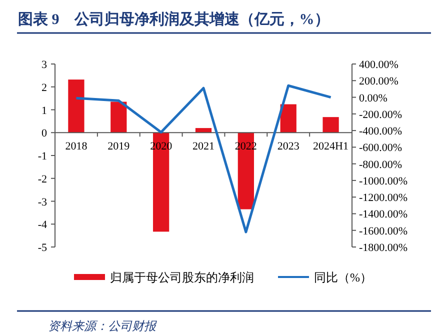 Image resolution: width=448 pixels, height=336 pixels. Describe the element at coordinates (174, 19) in the screenshot. I see `chart-title: 图表 9 公司归母净利润及其增速（亿元，%）` at that location.